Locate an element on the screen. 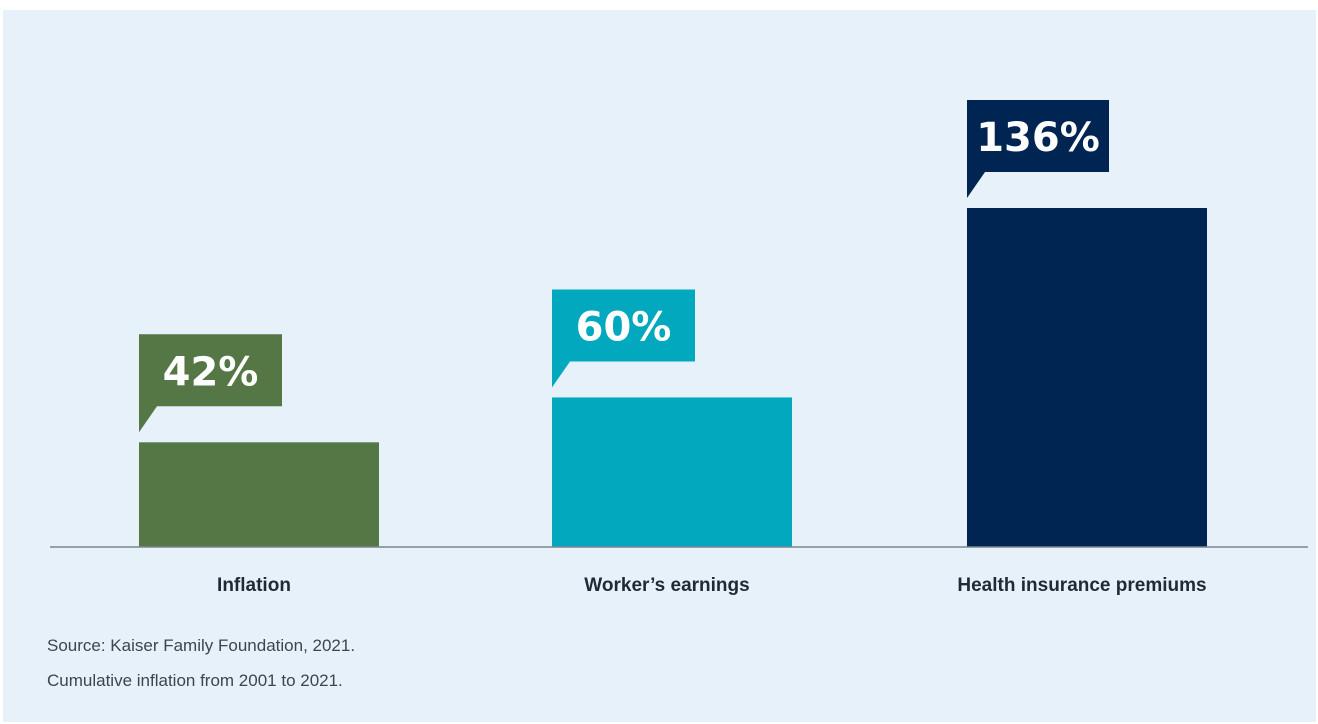  value-label-1: 42% is located at coordinates (211, 372).